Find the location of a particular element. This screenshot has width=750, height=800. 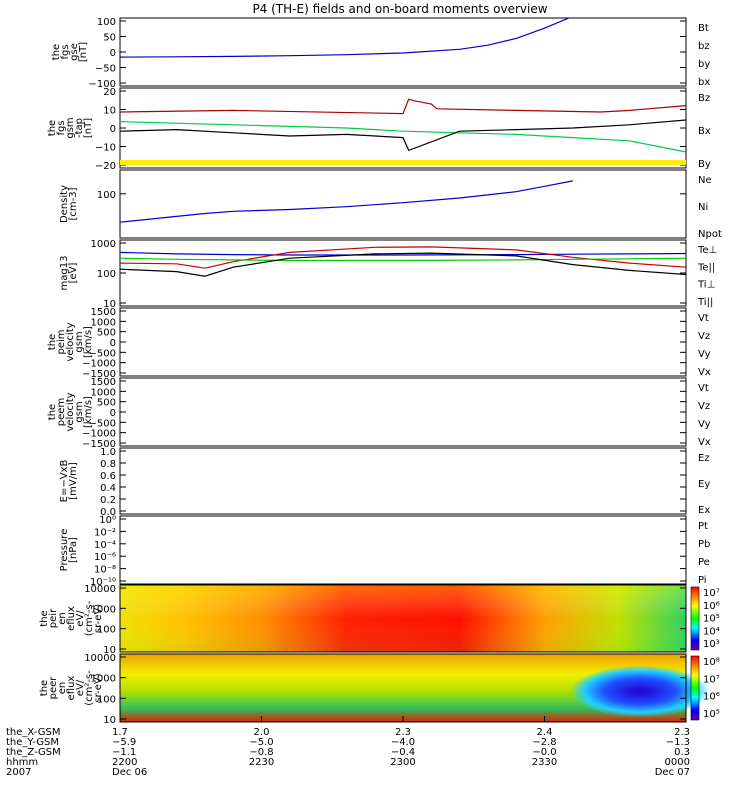

y-tick-label: −1000 is located at coordinates (99, 364).